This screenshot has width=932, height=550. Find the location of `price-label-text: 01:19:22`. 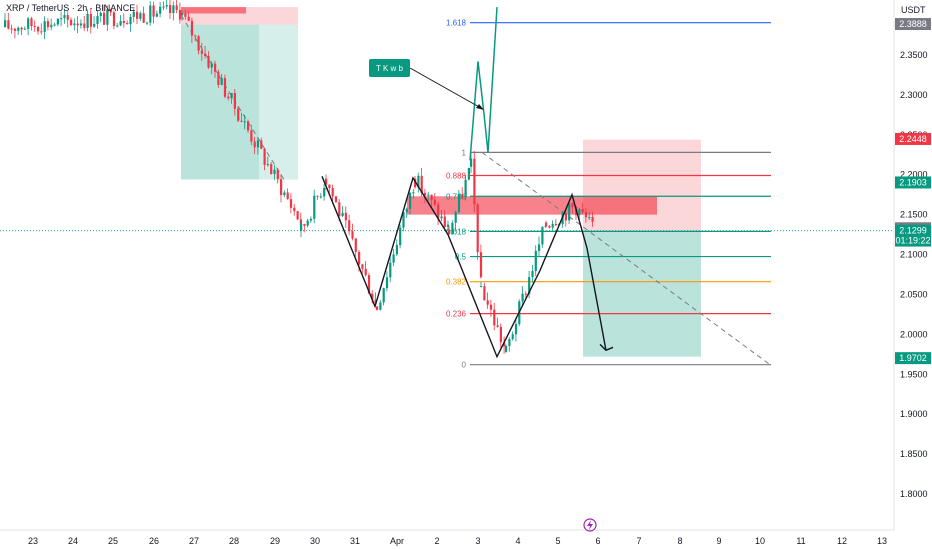

price-label-text: 01:19:22 is located at coordinates (912, 241).